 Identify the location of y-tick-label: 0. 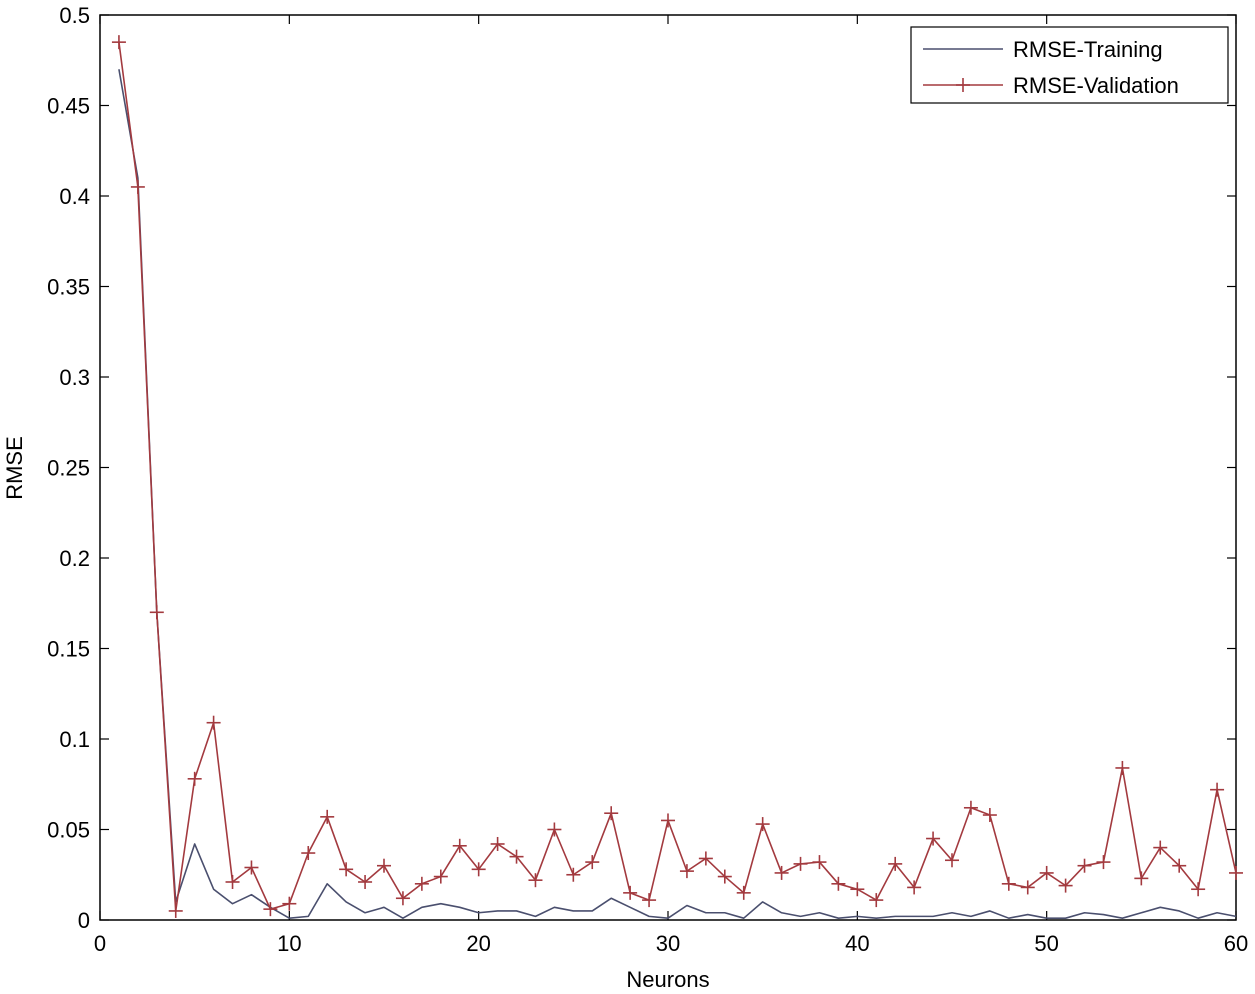
(84, 920).